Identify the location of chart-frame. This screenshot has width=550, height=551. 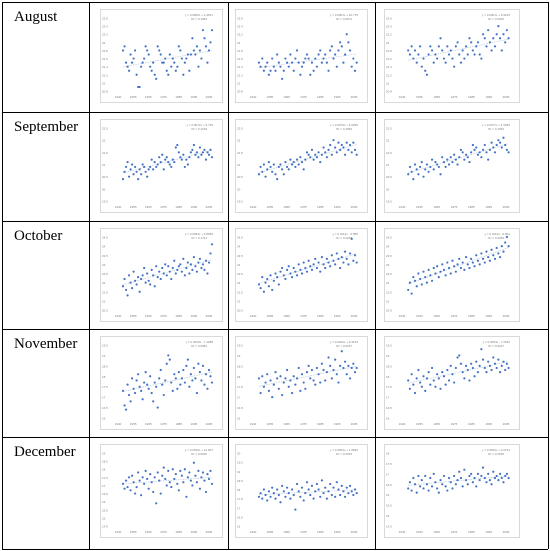
(301, 56).